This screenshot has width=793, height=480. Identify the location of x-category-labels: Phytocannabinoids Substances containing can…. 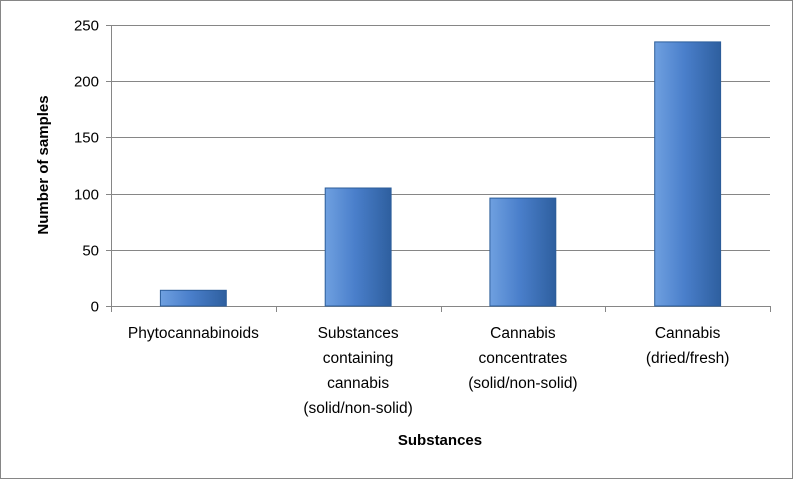
(428, 371).